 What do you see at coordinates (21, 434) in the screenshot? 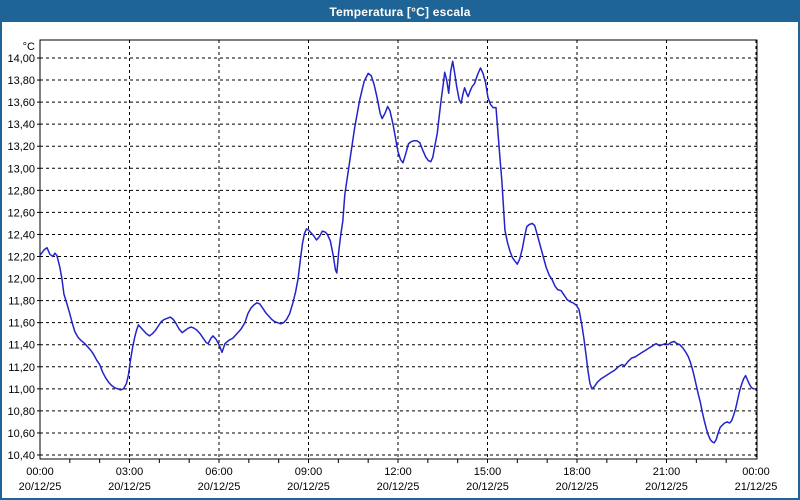
I see `y-axis-label: 10,60` at bounding box center [21, 434].